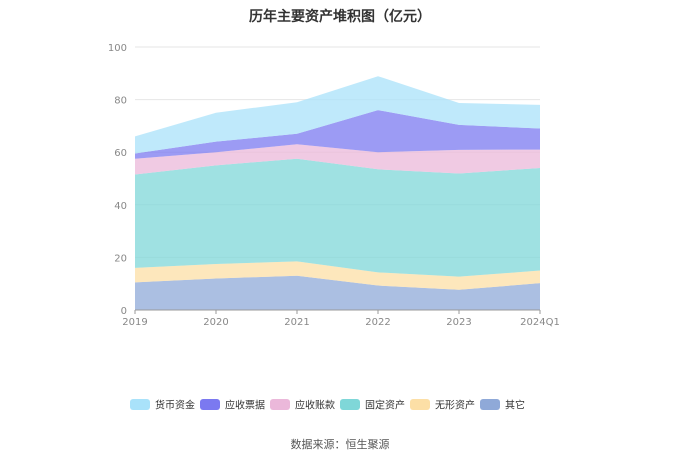 This screenshot has height=460, width=680. I want to click on legend-label: 货币资金, so click(175, 405).